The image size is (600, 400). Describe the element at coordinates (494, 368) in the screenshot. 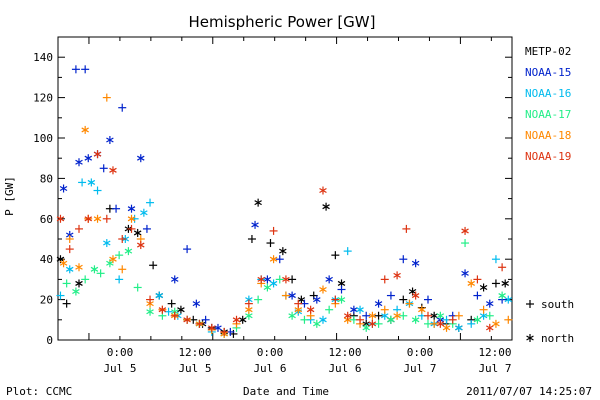

I see `x-tick-label-date: Jul 7` at that location.